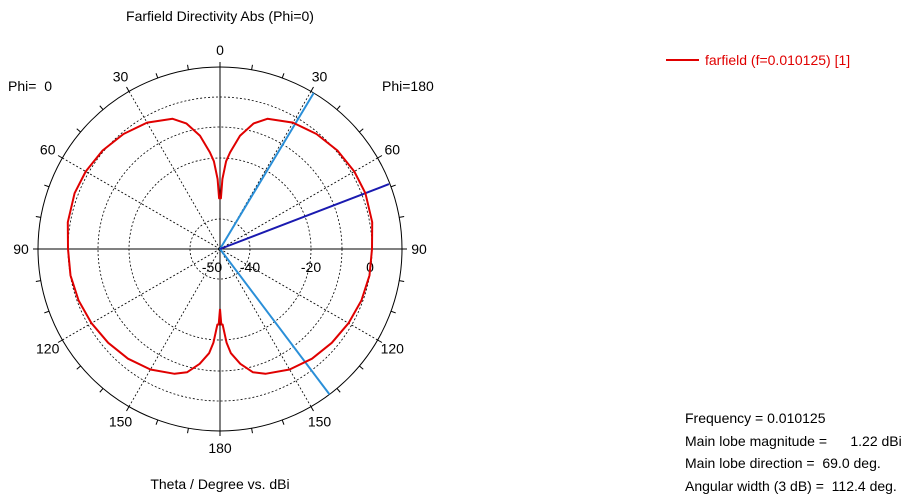 The width and height of the screenshot is (920, 501). Describe the element at coordinates (726, 418) in the screenshot. I see `frequency-label: Frequency =` at that location.